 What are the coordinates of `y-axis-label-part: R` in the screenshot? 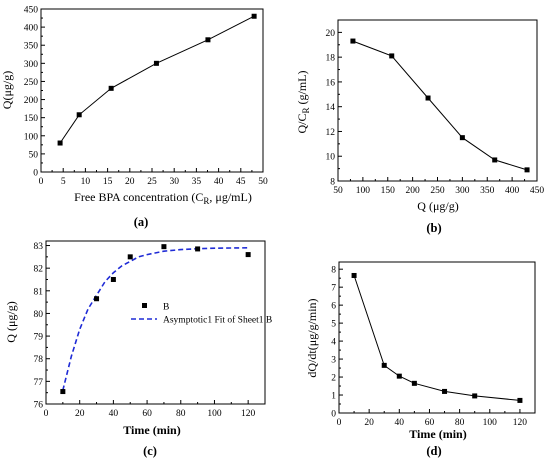 It's located at (306, 110).